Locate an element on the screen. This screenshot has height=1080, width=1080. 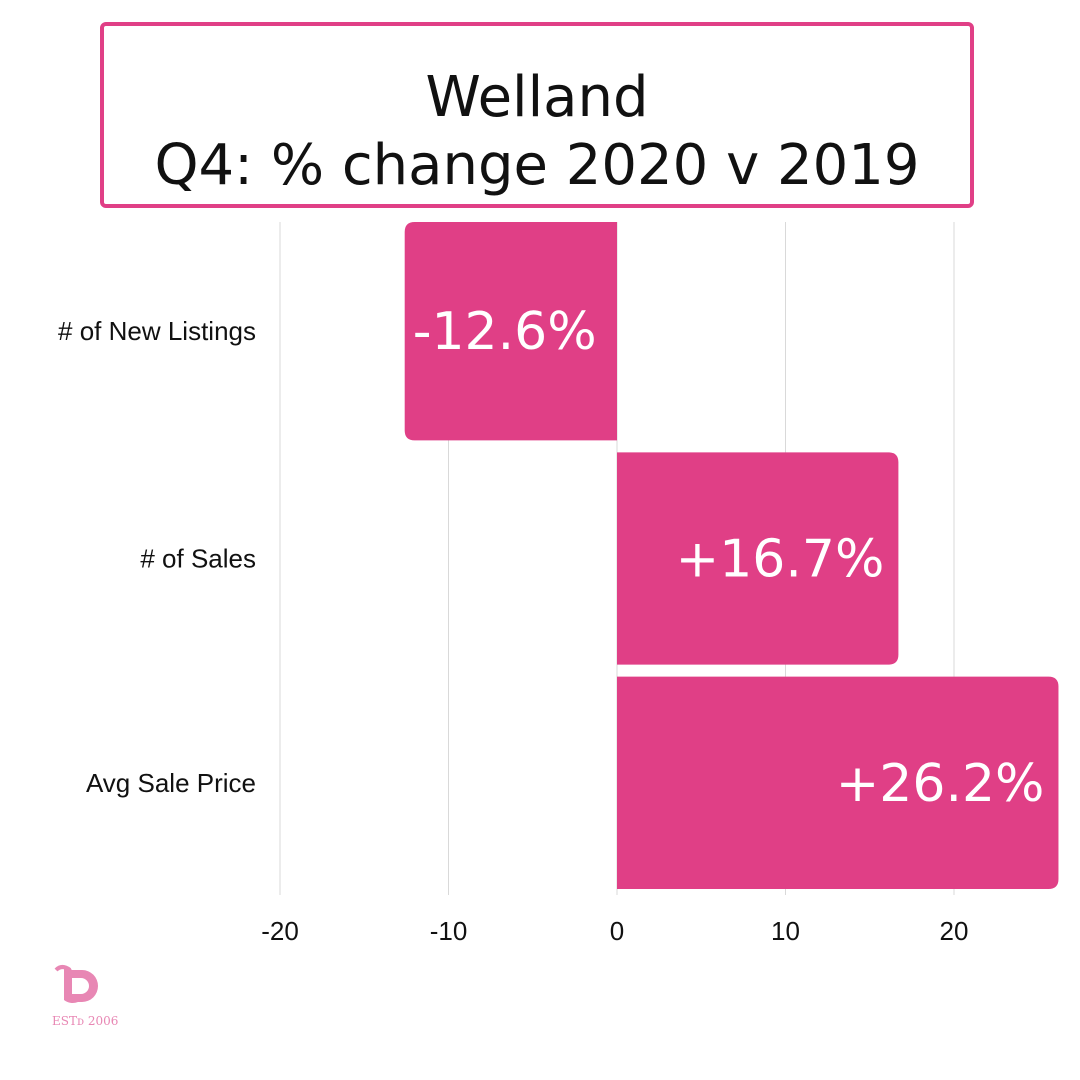
x-tick-label: 20 is located at coordinates (954, 931).